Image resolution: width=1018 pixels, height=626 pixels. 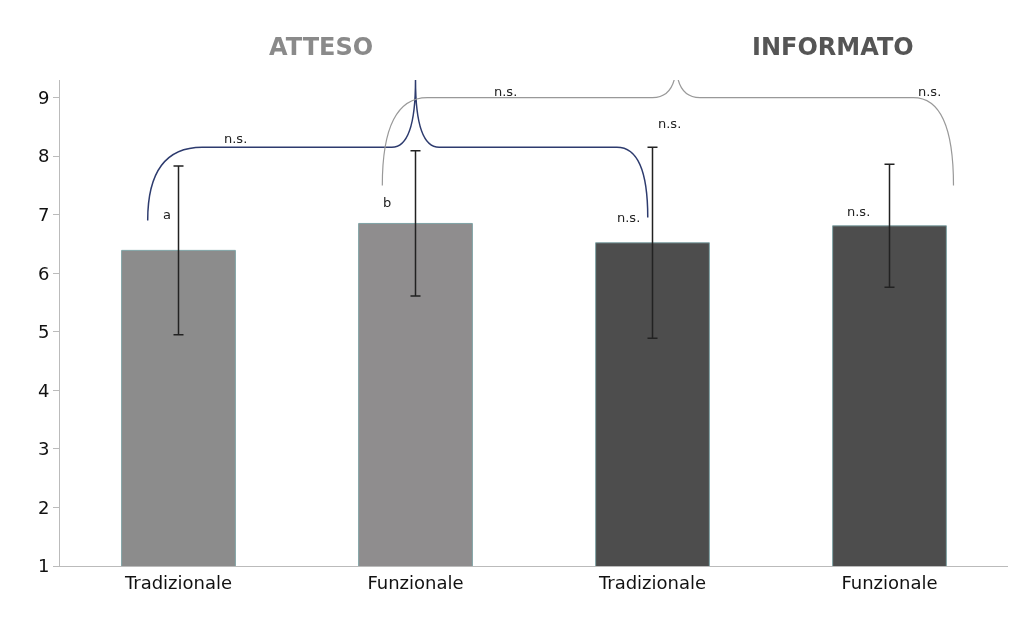 I want to click on annotation: b, so click(x=387, y=202).